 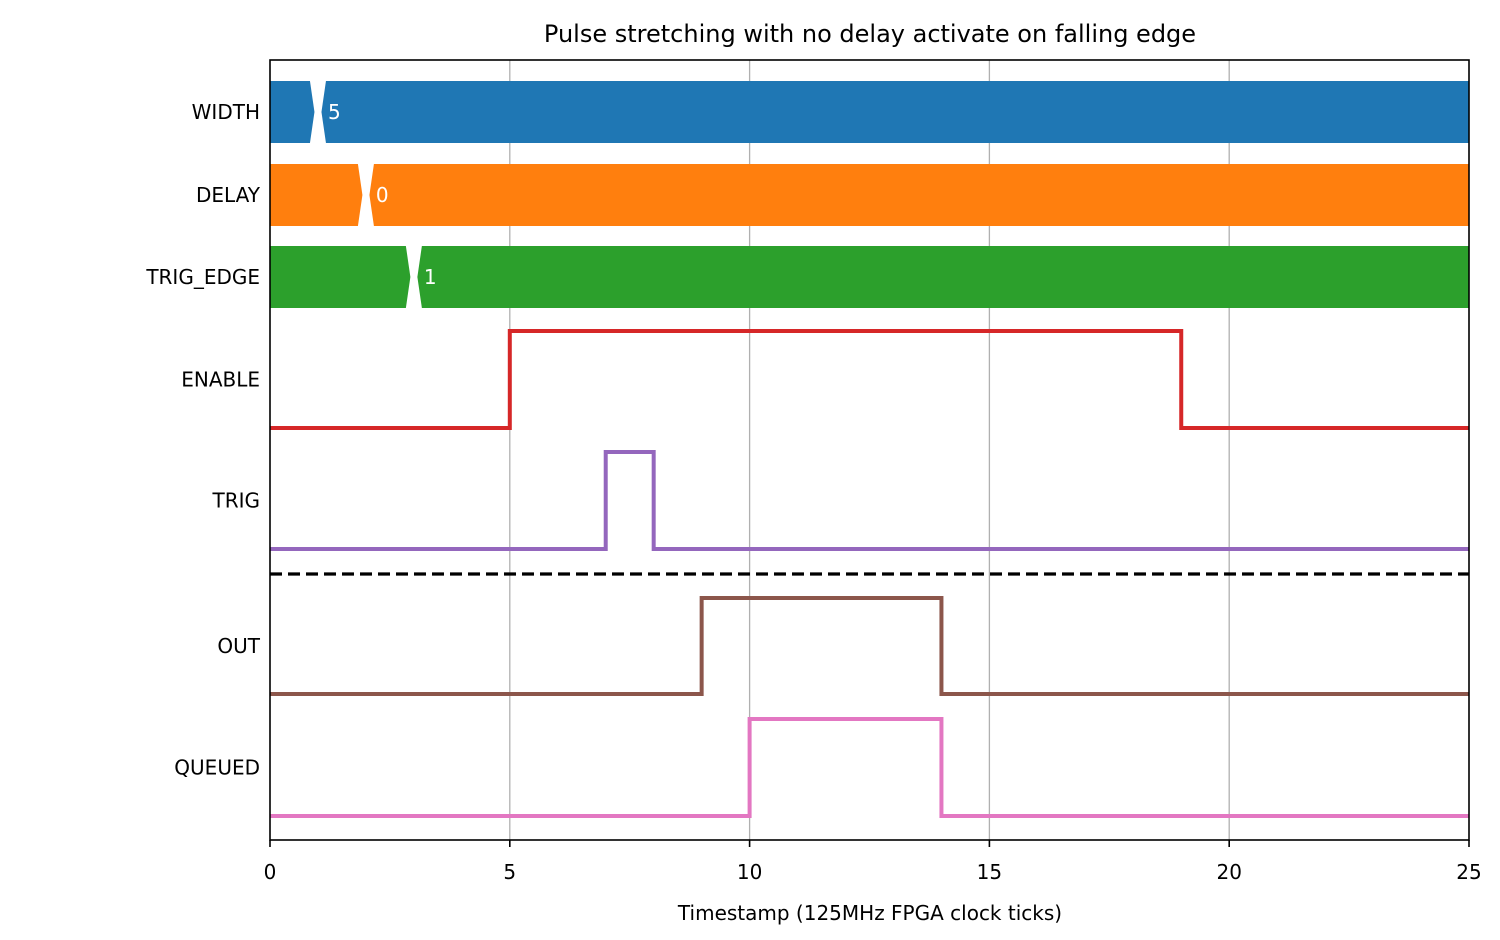 I want to click on bus-value-0: 5, so click(x=334, y=112).